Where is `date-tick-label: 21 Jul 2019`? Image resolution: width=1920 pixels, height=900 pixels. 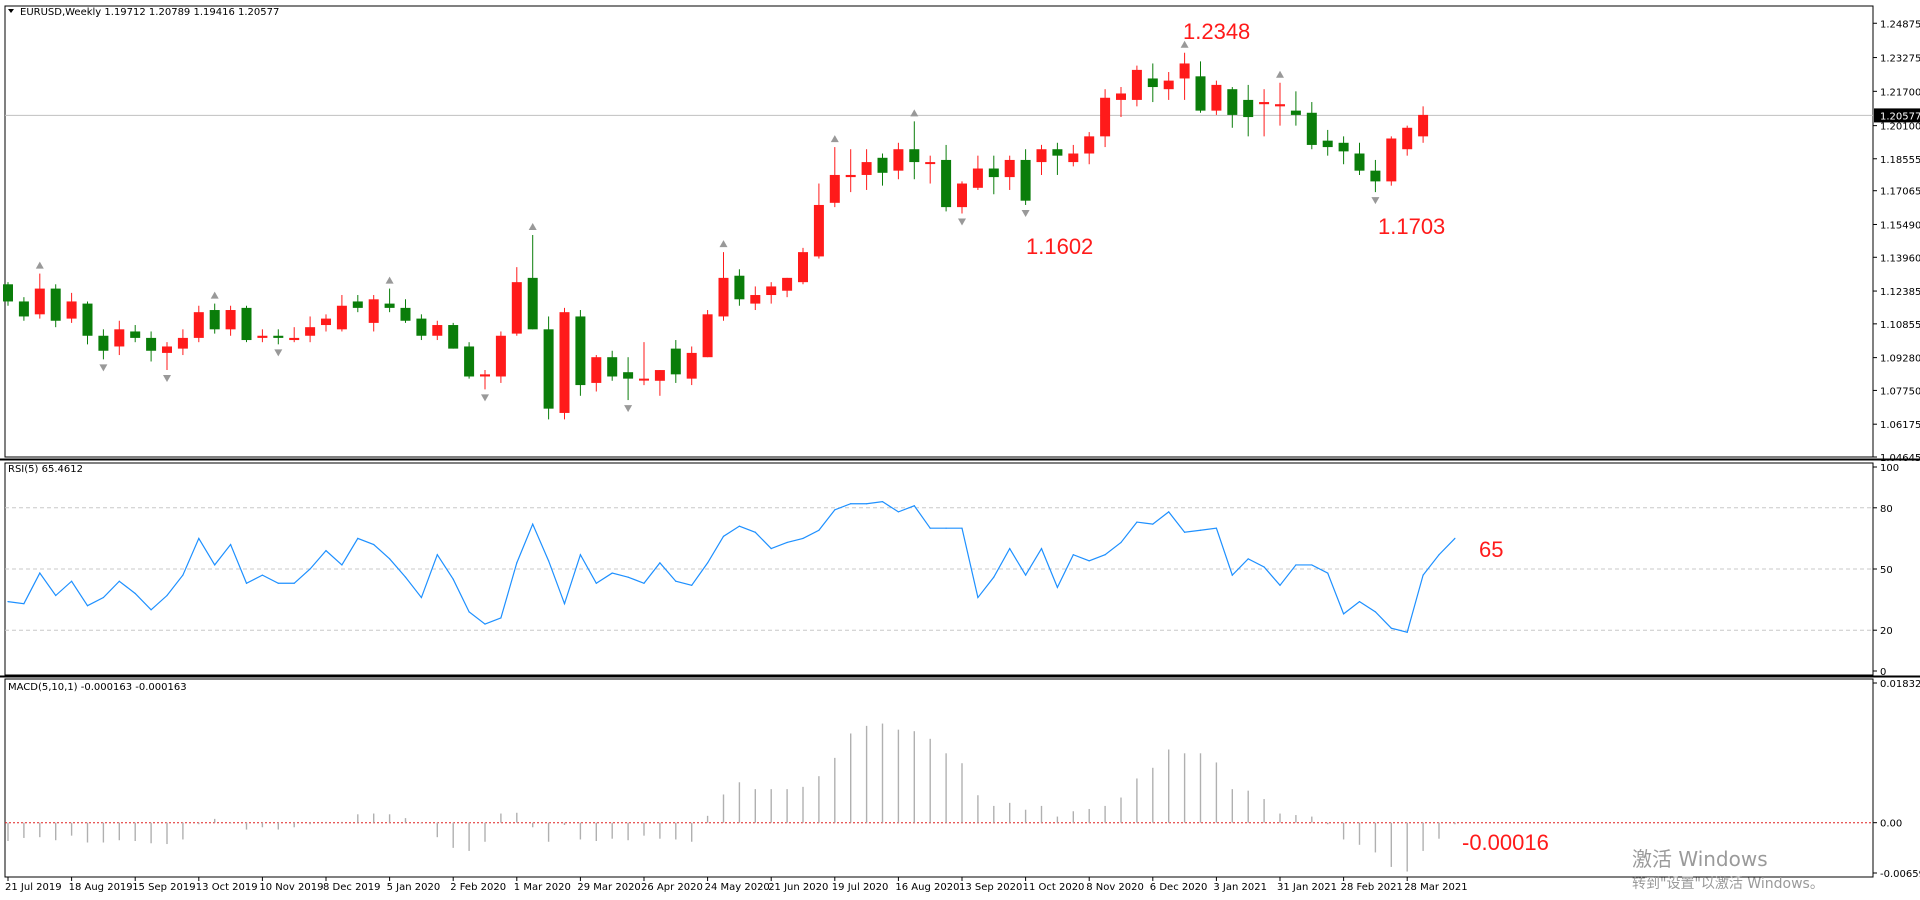 date-tick-label: 21 Jul 2019 is located at coordinates (33, 887).